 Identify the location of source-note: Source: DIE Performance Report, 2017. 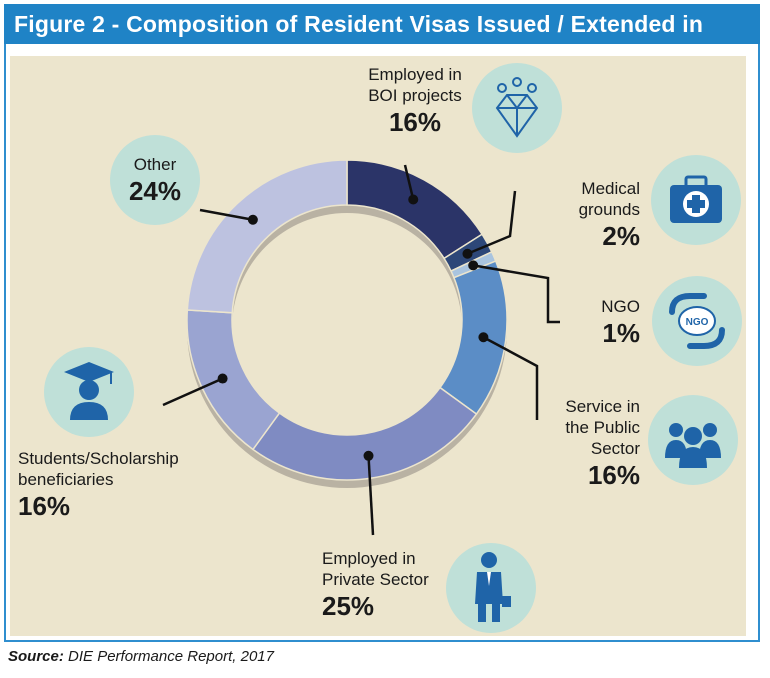
(141, 656).